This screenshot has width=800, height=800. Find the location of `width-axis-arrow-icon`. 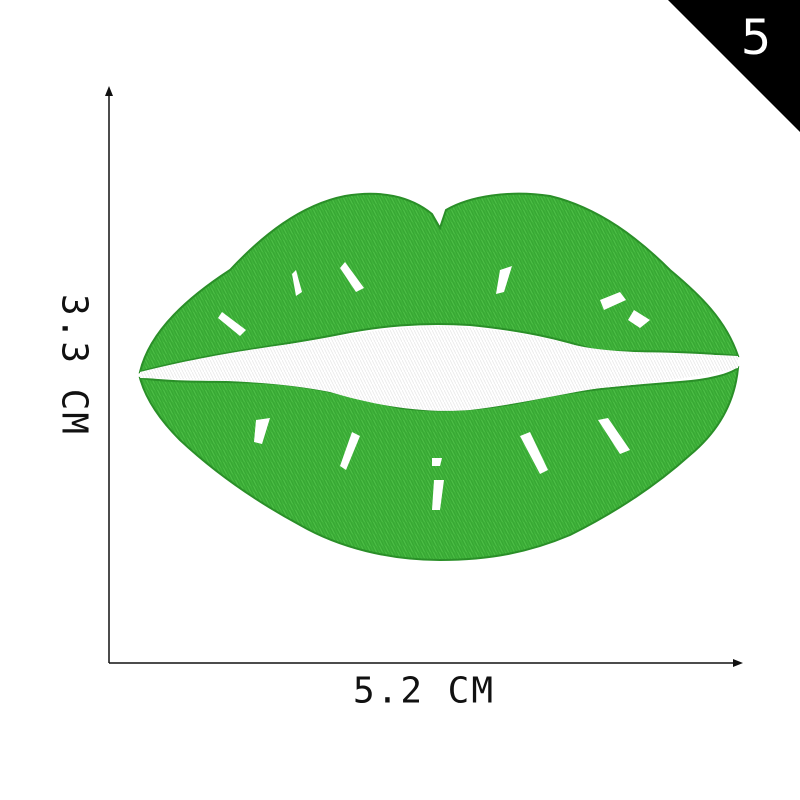

width-axis-arrow-icon is located at coordinates (738, 663).